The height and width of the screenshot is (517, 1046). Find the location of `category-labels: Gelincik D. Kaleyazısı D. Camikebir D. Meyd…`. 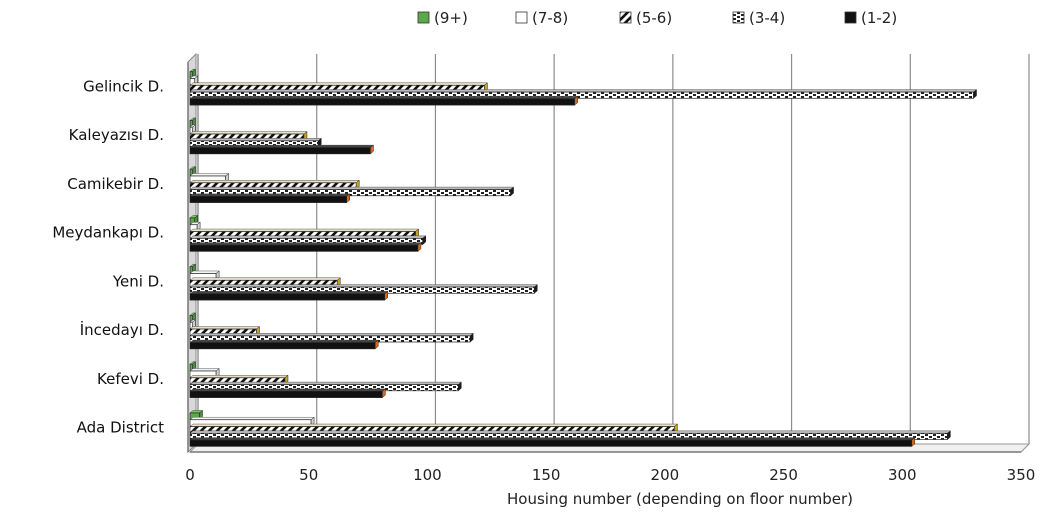

category-labels: Gelincik D. Kaleyazısı D. Camikebir D. Meyd… is located at coordinates (108, 256).